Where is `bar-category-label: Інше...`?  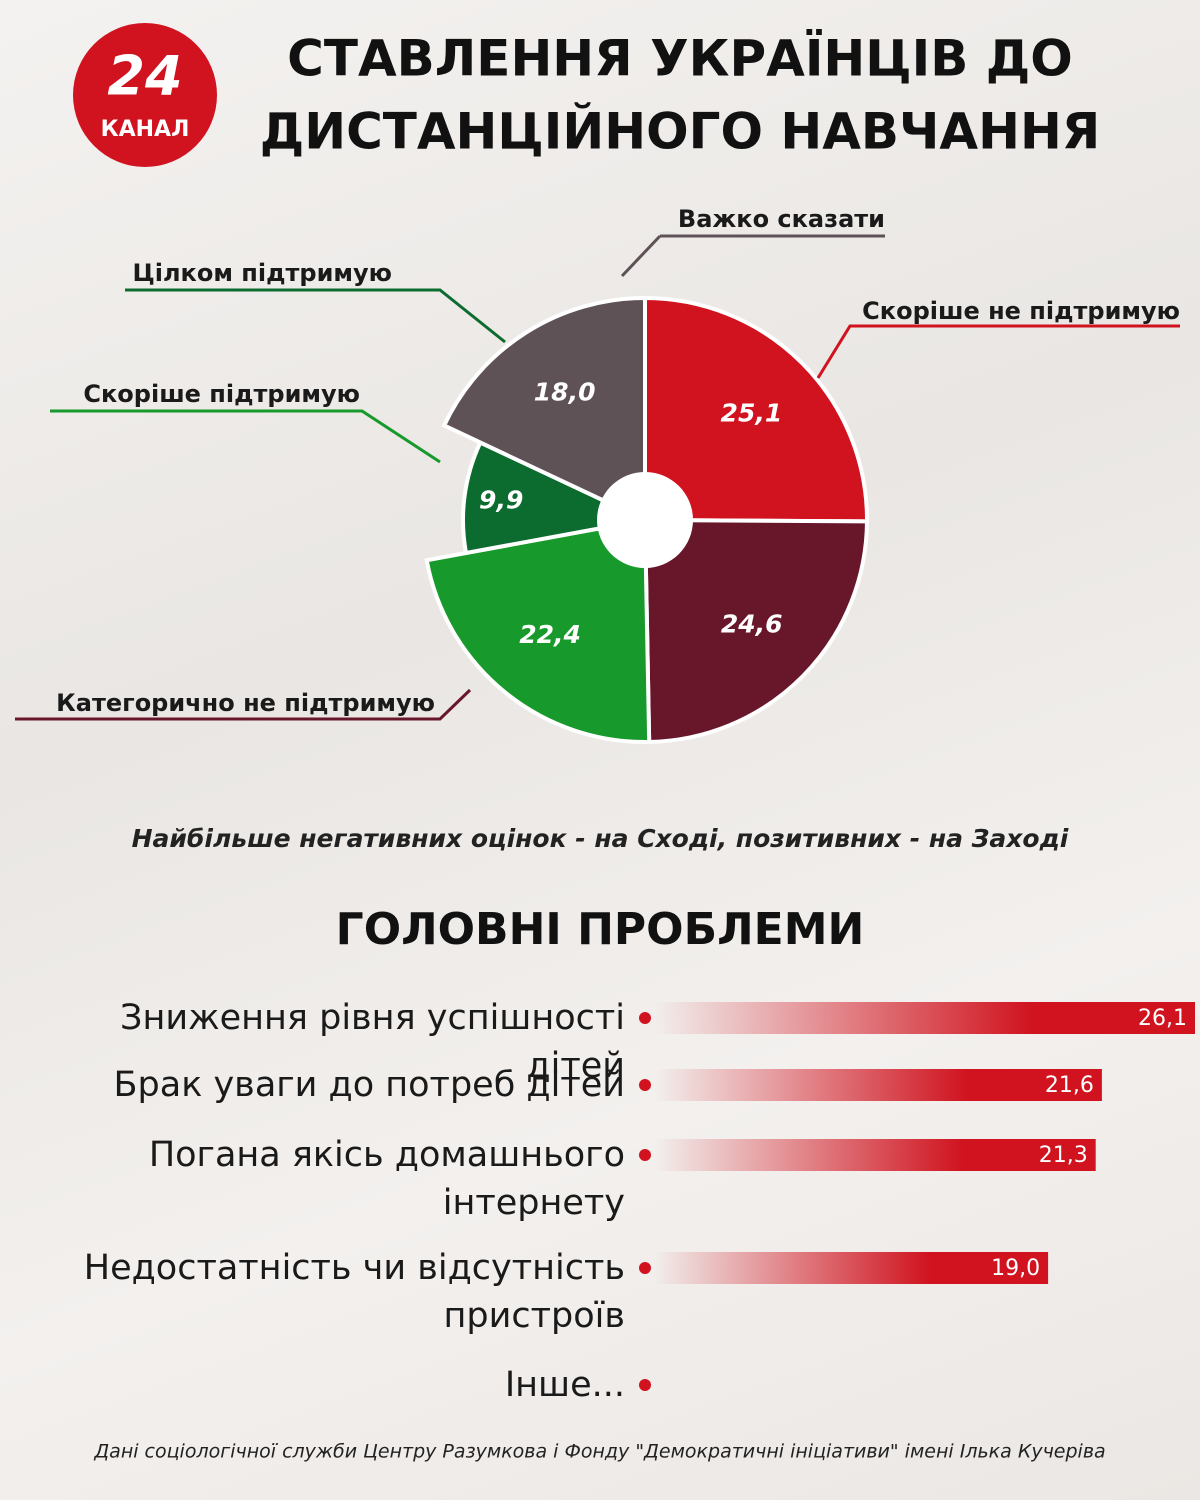
bar-category-label: Інше... is located at coordinates (564, 1385).